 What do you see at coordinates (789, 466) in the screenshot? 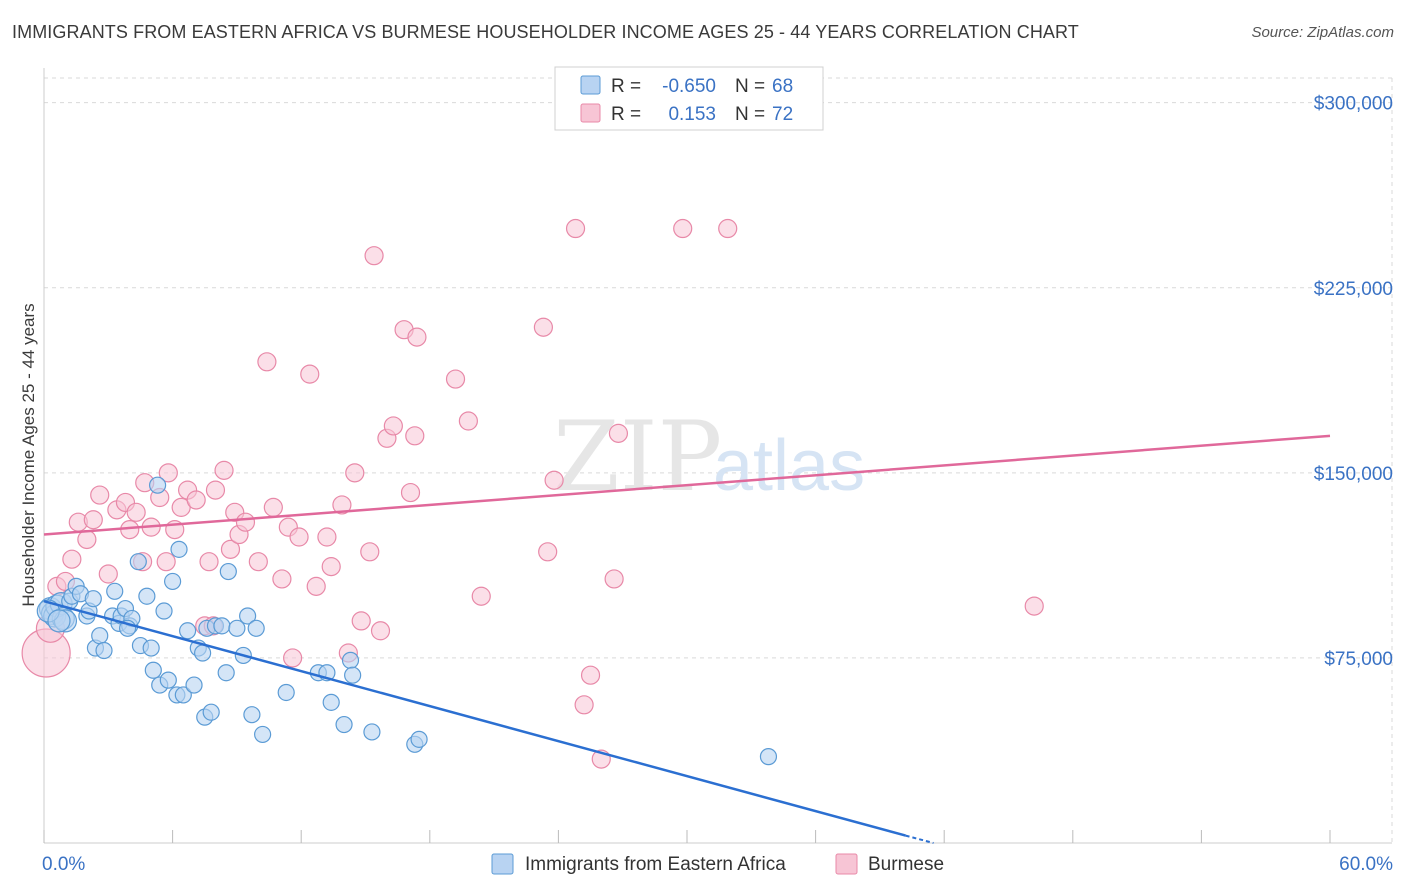
I see `watermark-atlas: atlas` at bounding box center [789, 466].